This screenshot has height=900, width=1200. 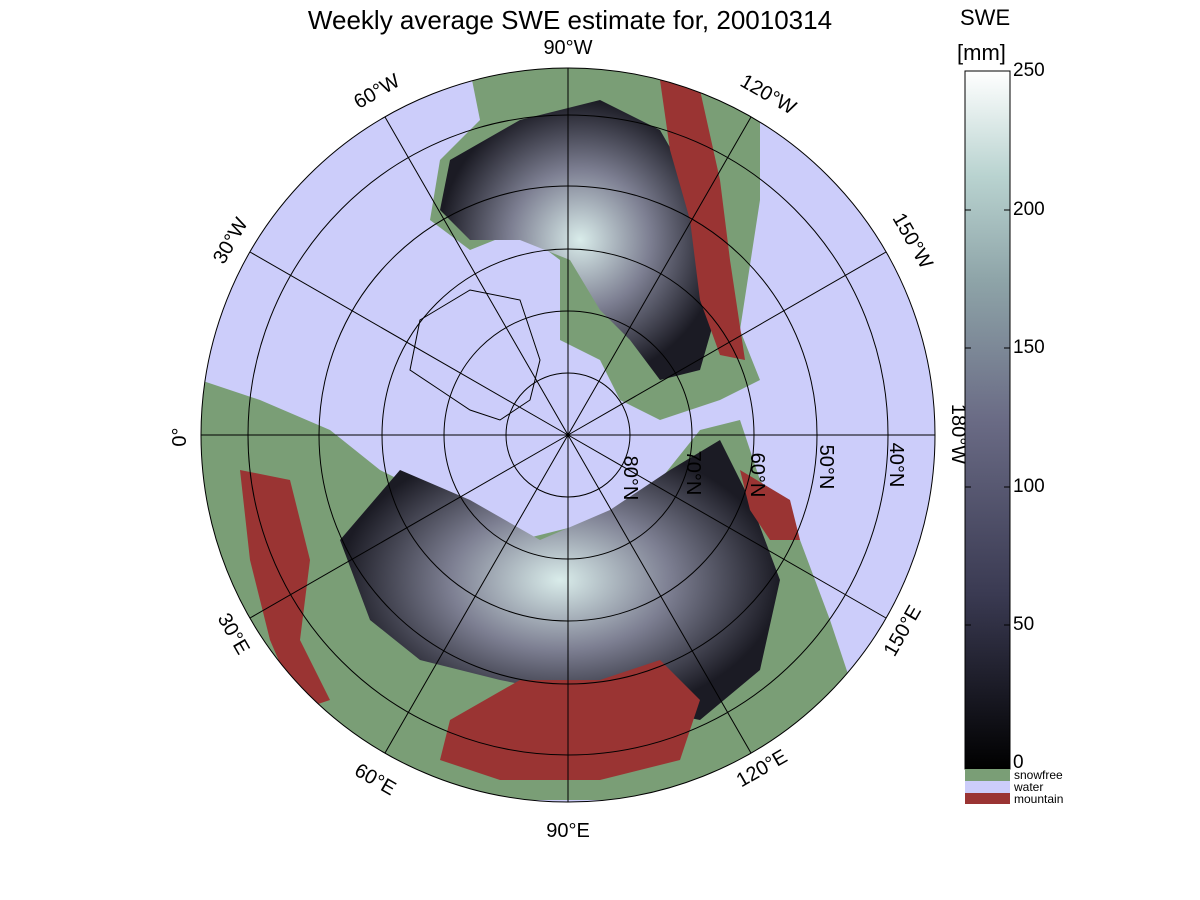 I want to click on north-america-snow, so click(x=580, y=240).